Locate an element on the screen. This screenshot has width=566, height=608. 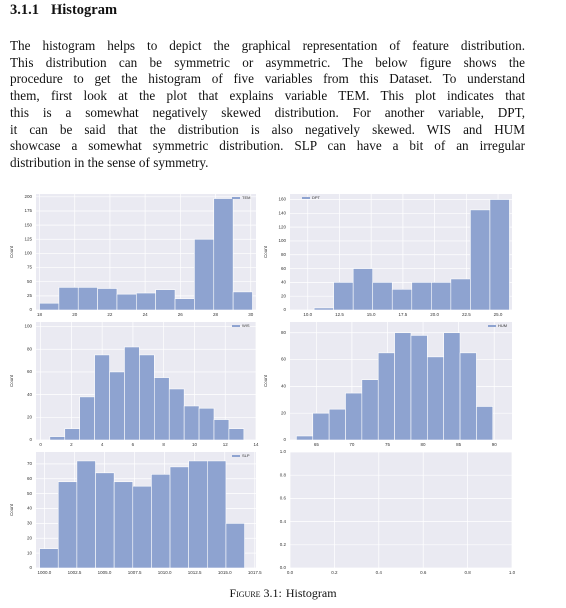
x-tick-label: 2 is located at coordinates (71, 444).